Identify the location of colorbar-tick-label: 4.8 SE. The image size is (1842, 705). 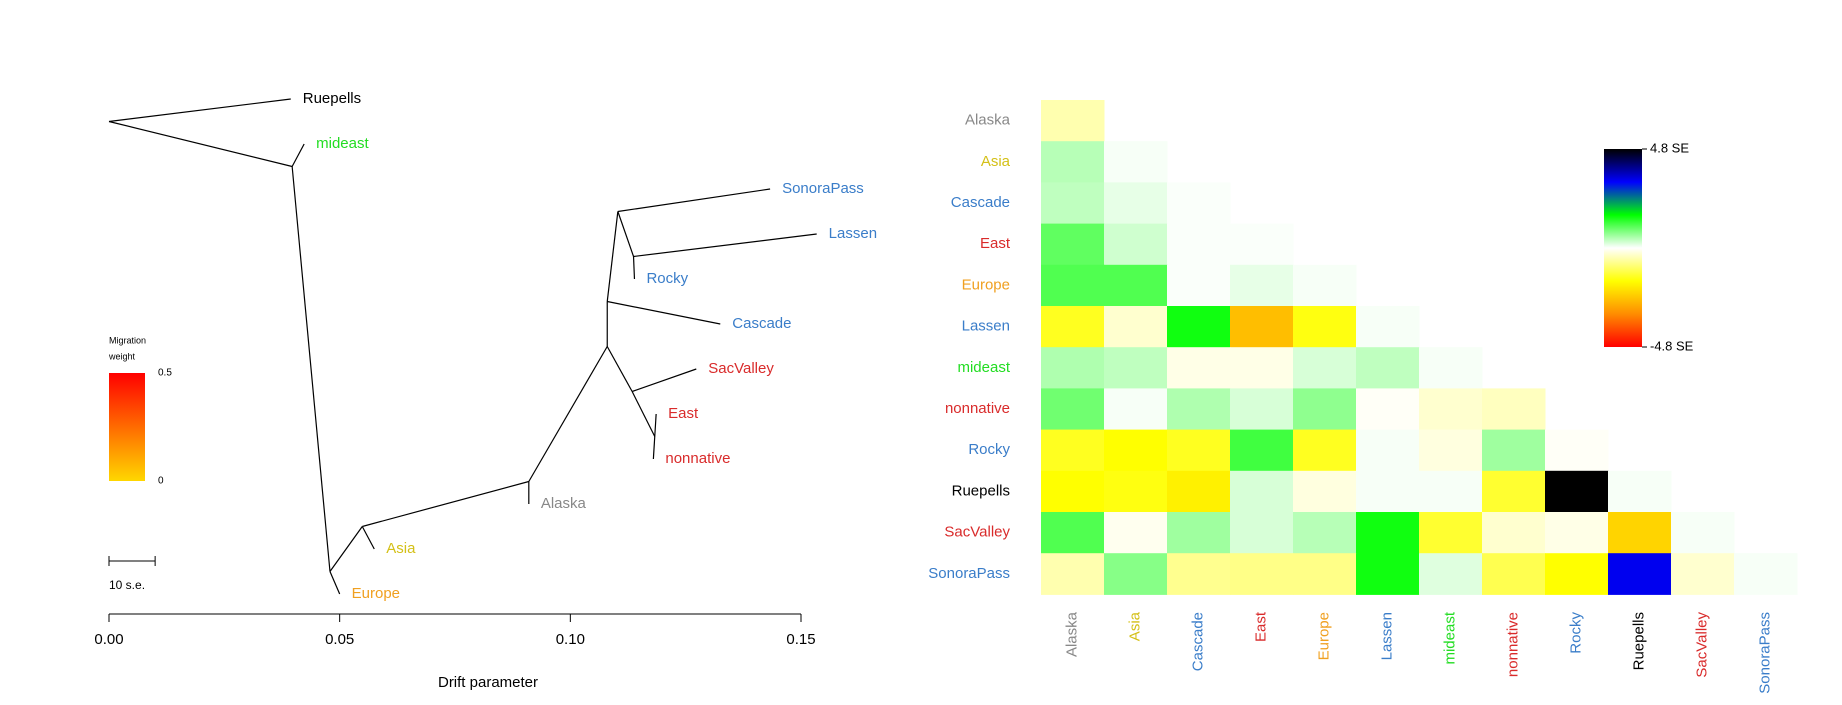
(1669, 147).